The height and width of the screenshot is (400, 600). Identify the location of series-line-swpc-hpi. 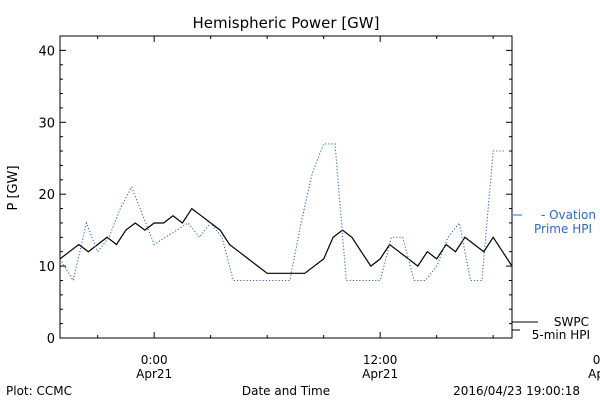
(286, 240).